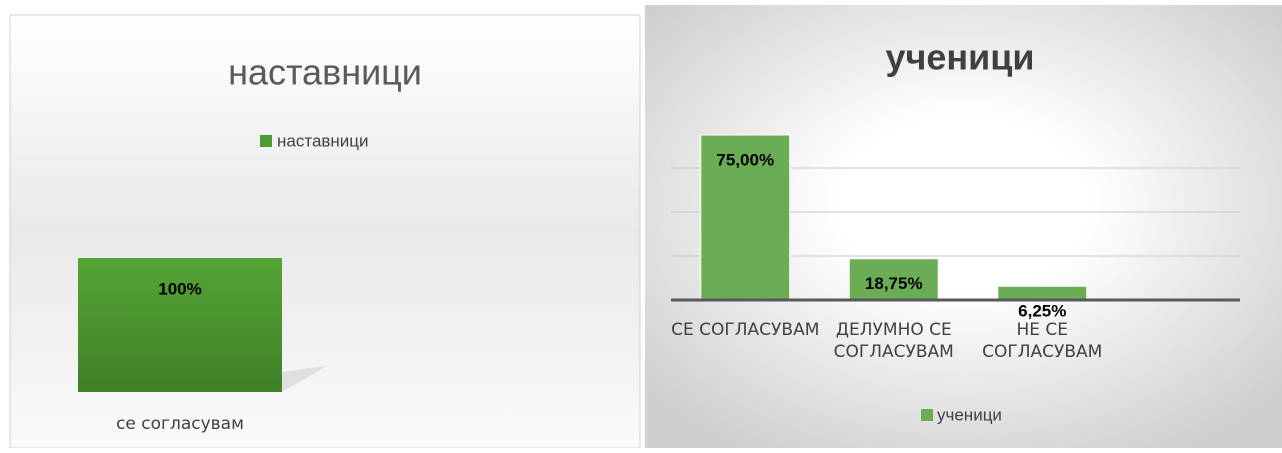  What do you see at coordinates (179, 288) in the screenshot?
I see `data-label: 100%` at bounding box center [179, 288].